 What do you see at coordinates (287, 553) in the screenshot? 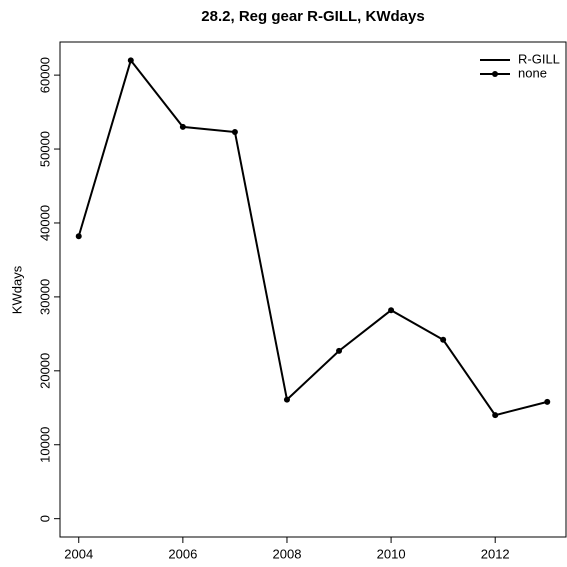
I see `x-tick-label: 2008` at bounding box center [287, 553].